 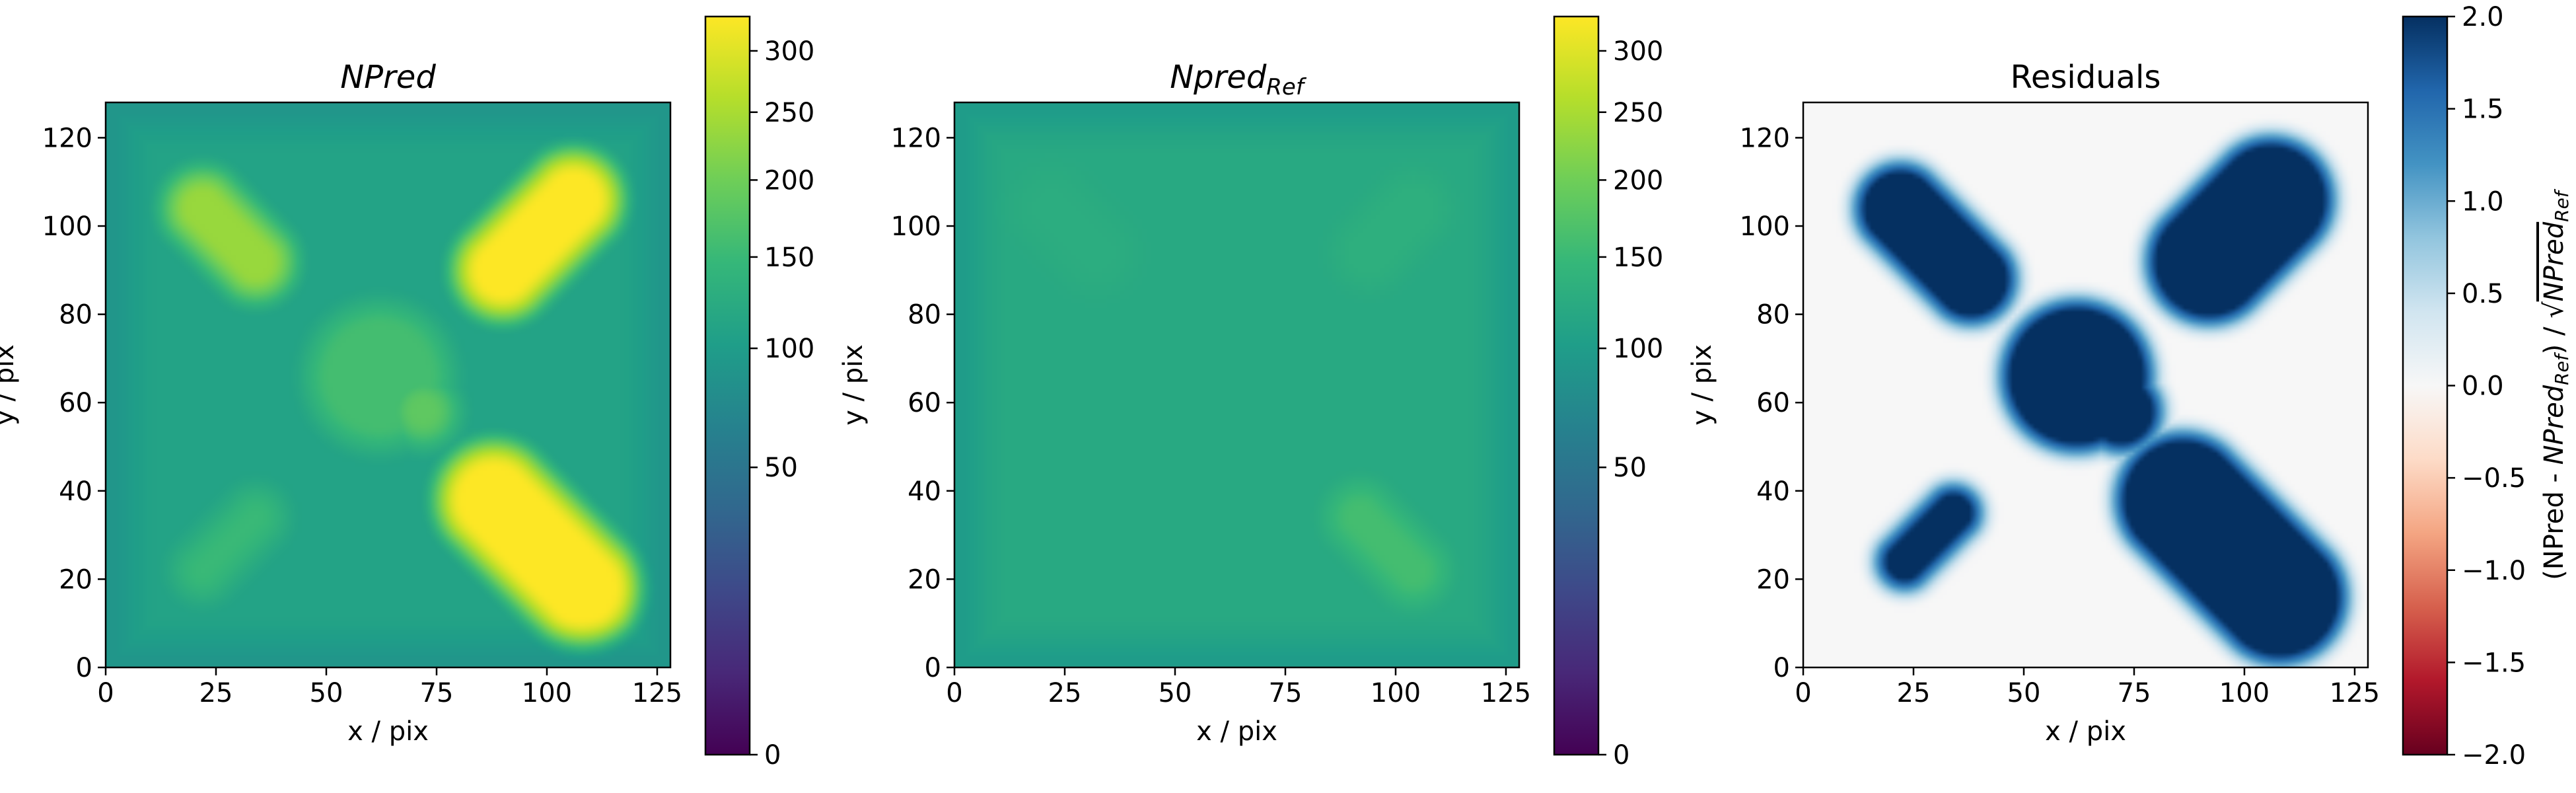 What do you see at coordinates (2483, 202) in the screenshot?
I see `colorbar-tick-label: 1.0` at bounding box center [2483, 202].